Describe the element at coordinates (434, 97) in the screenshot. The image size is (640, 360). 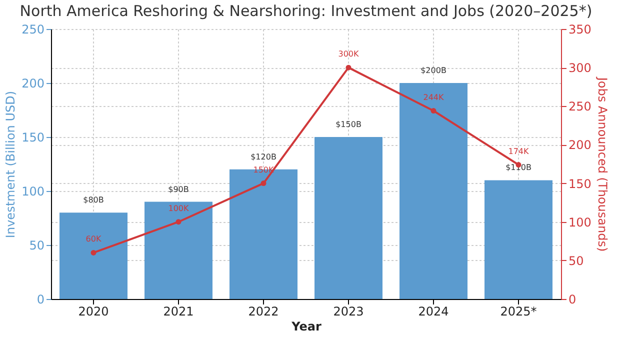
I see `data-label: 244K` at that location.